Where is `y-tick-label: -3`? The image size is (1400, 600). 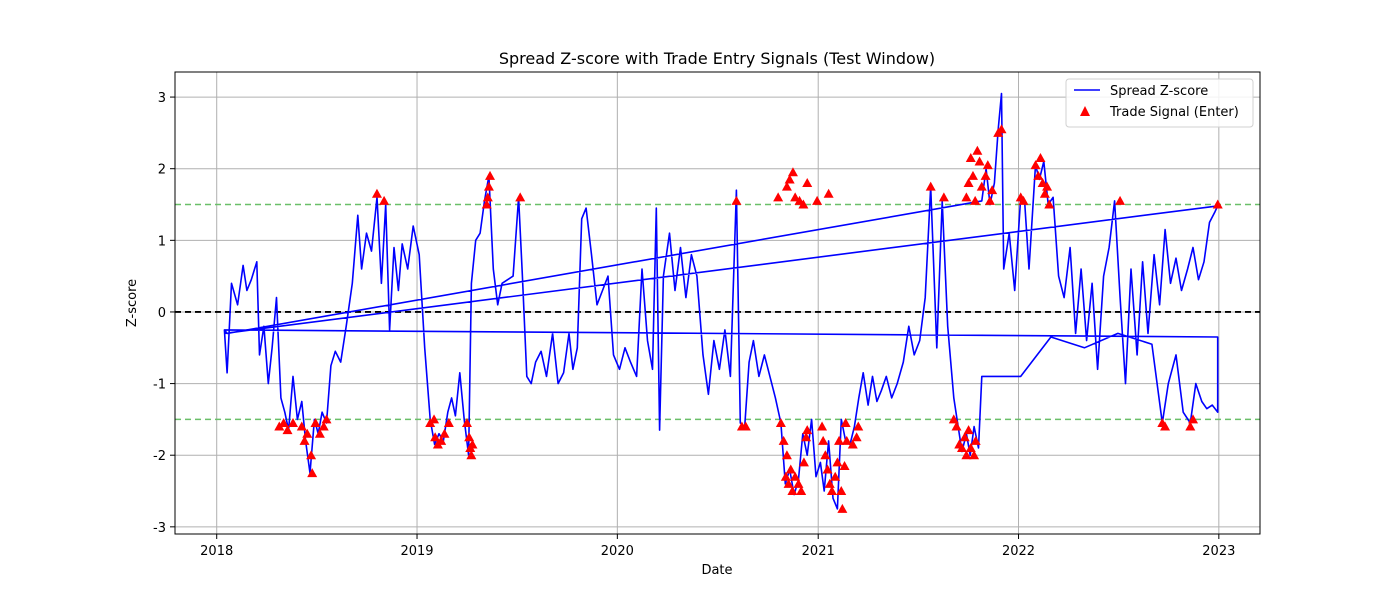 y-tick-label: -3 is located at coordinates (159, 528).